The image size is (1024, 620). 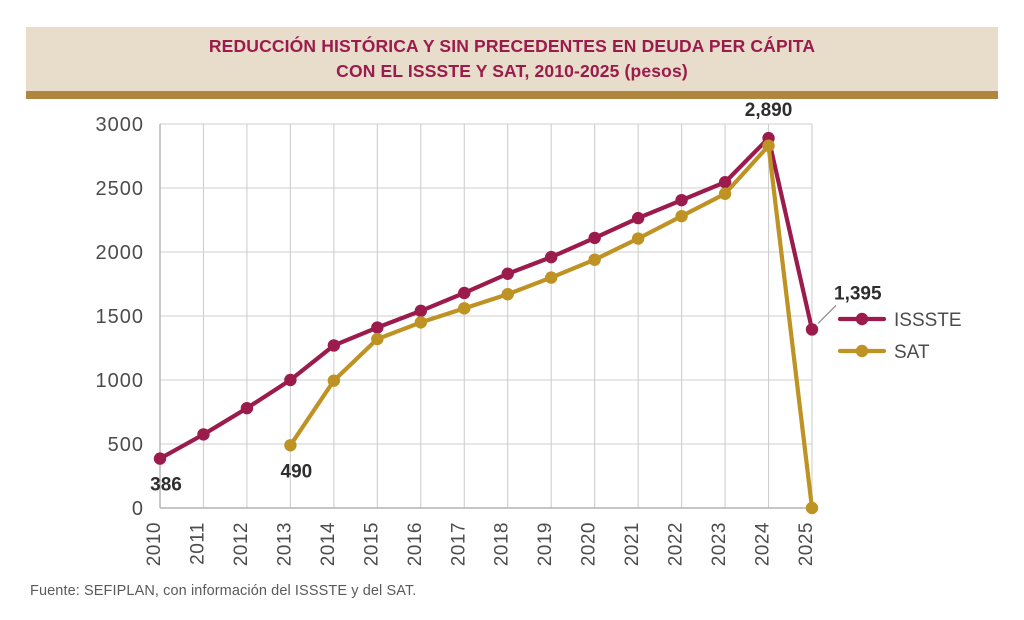 I want to click on x-axis-tick-label: 2023, so click(x=719, y=544).